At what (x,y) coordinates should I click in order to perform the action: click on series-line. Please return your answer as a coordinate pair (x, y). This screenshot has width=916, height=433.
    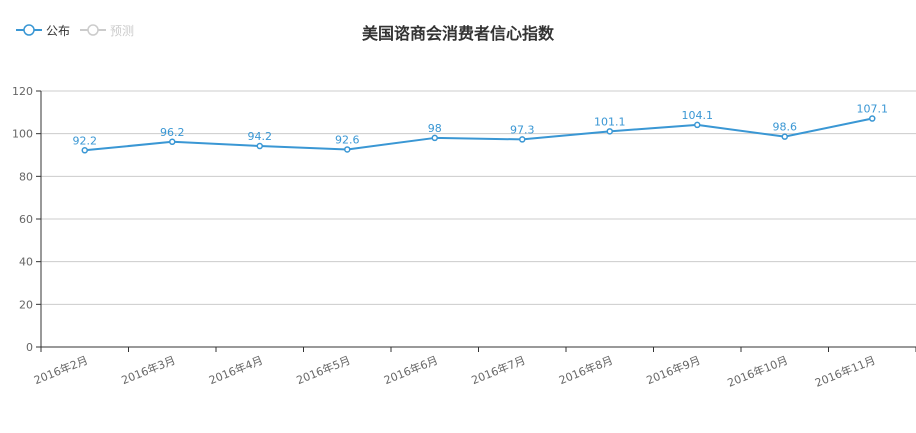
    Looking at the image, I should click on (478, 134).